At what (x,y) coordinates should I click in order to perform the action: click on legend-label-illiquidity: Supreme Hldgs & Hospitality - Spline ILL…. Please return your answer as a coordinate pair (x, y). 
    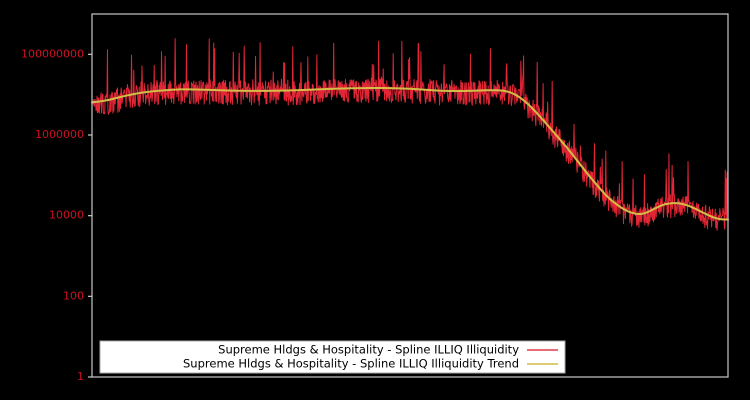
    Looking at the image, I should click on (368, 350).